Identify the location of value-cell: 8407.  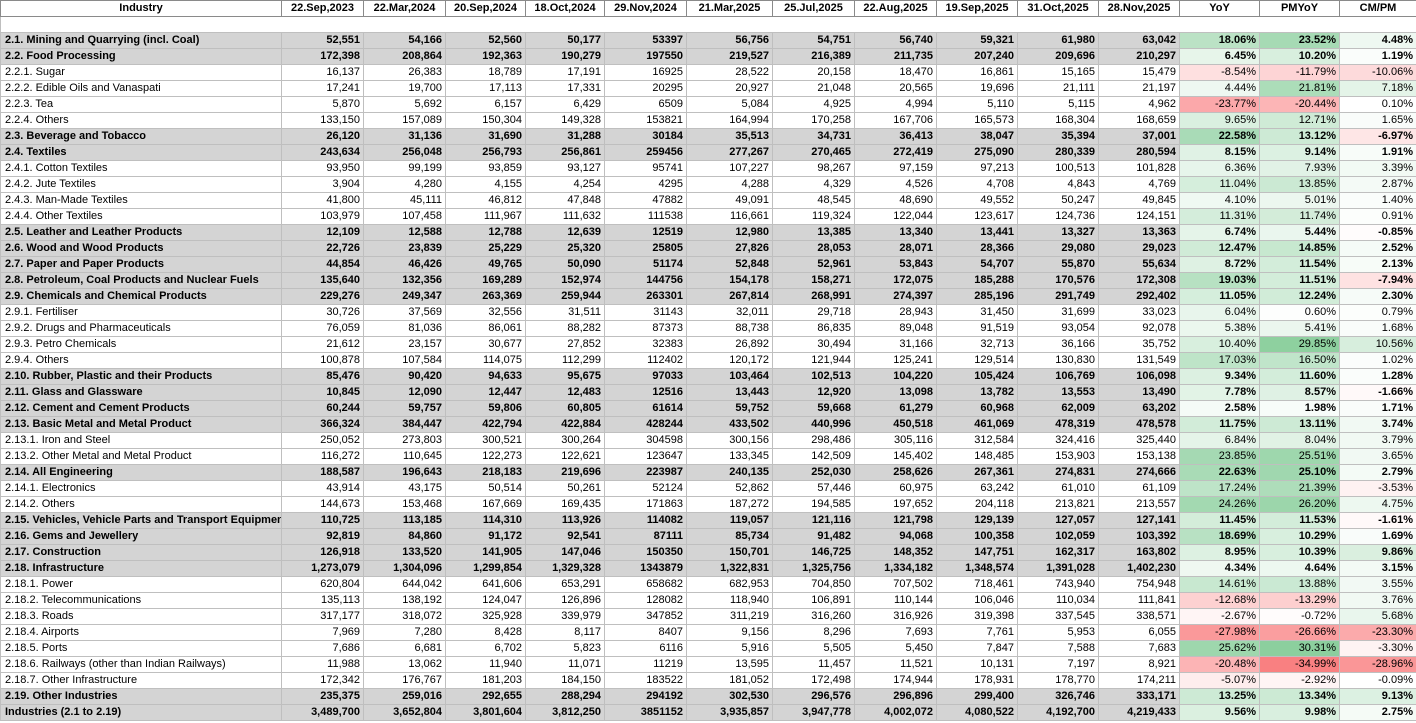
(645, 632).